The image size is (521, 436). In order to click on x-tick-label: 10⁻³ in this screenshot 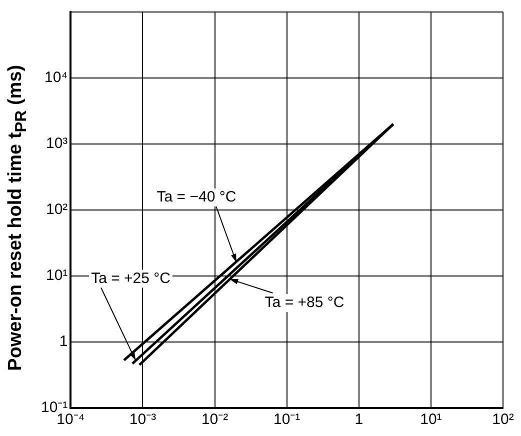, I will do `click(142, 419)`.